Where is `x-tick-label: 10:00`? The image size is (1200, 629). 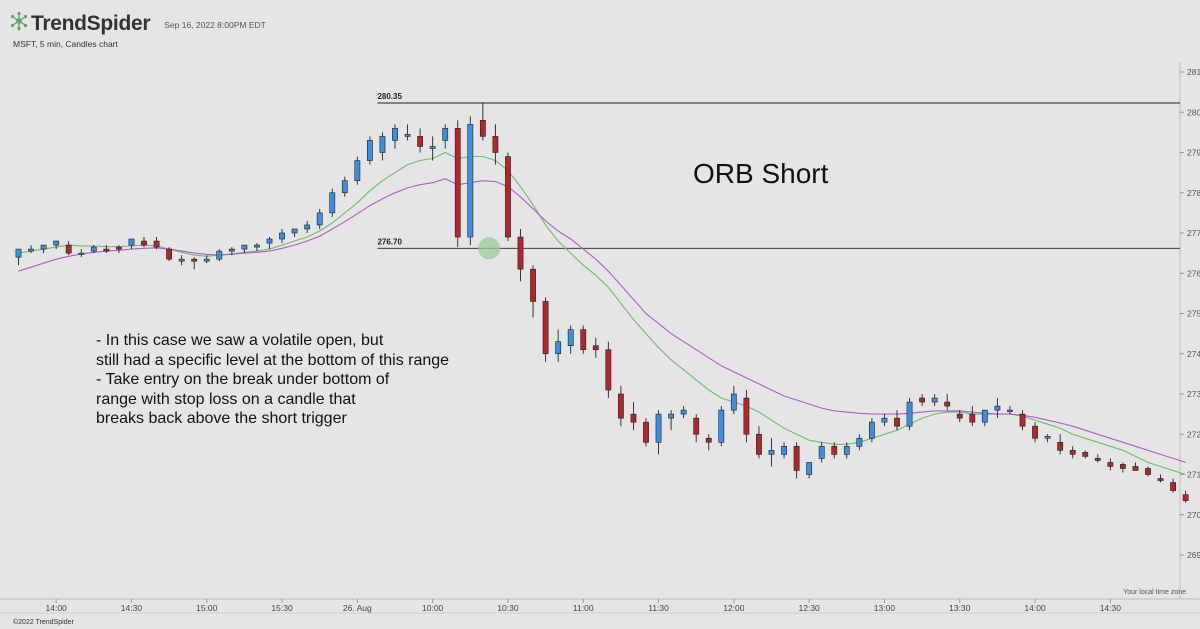 x-tick-label: 10:00 is located at coordinates (433, 608).